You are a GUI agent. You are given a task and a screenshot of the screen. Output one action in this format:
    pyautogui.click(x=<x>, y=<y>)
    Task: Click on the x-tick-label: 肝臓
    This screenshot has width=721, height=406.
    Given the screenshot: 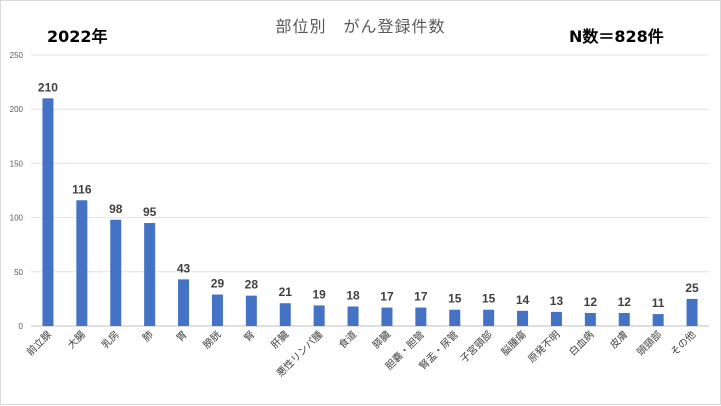 What is the action you would take?
    pyautogui.click(x=280, y=340)
    